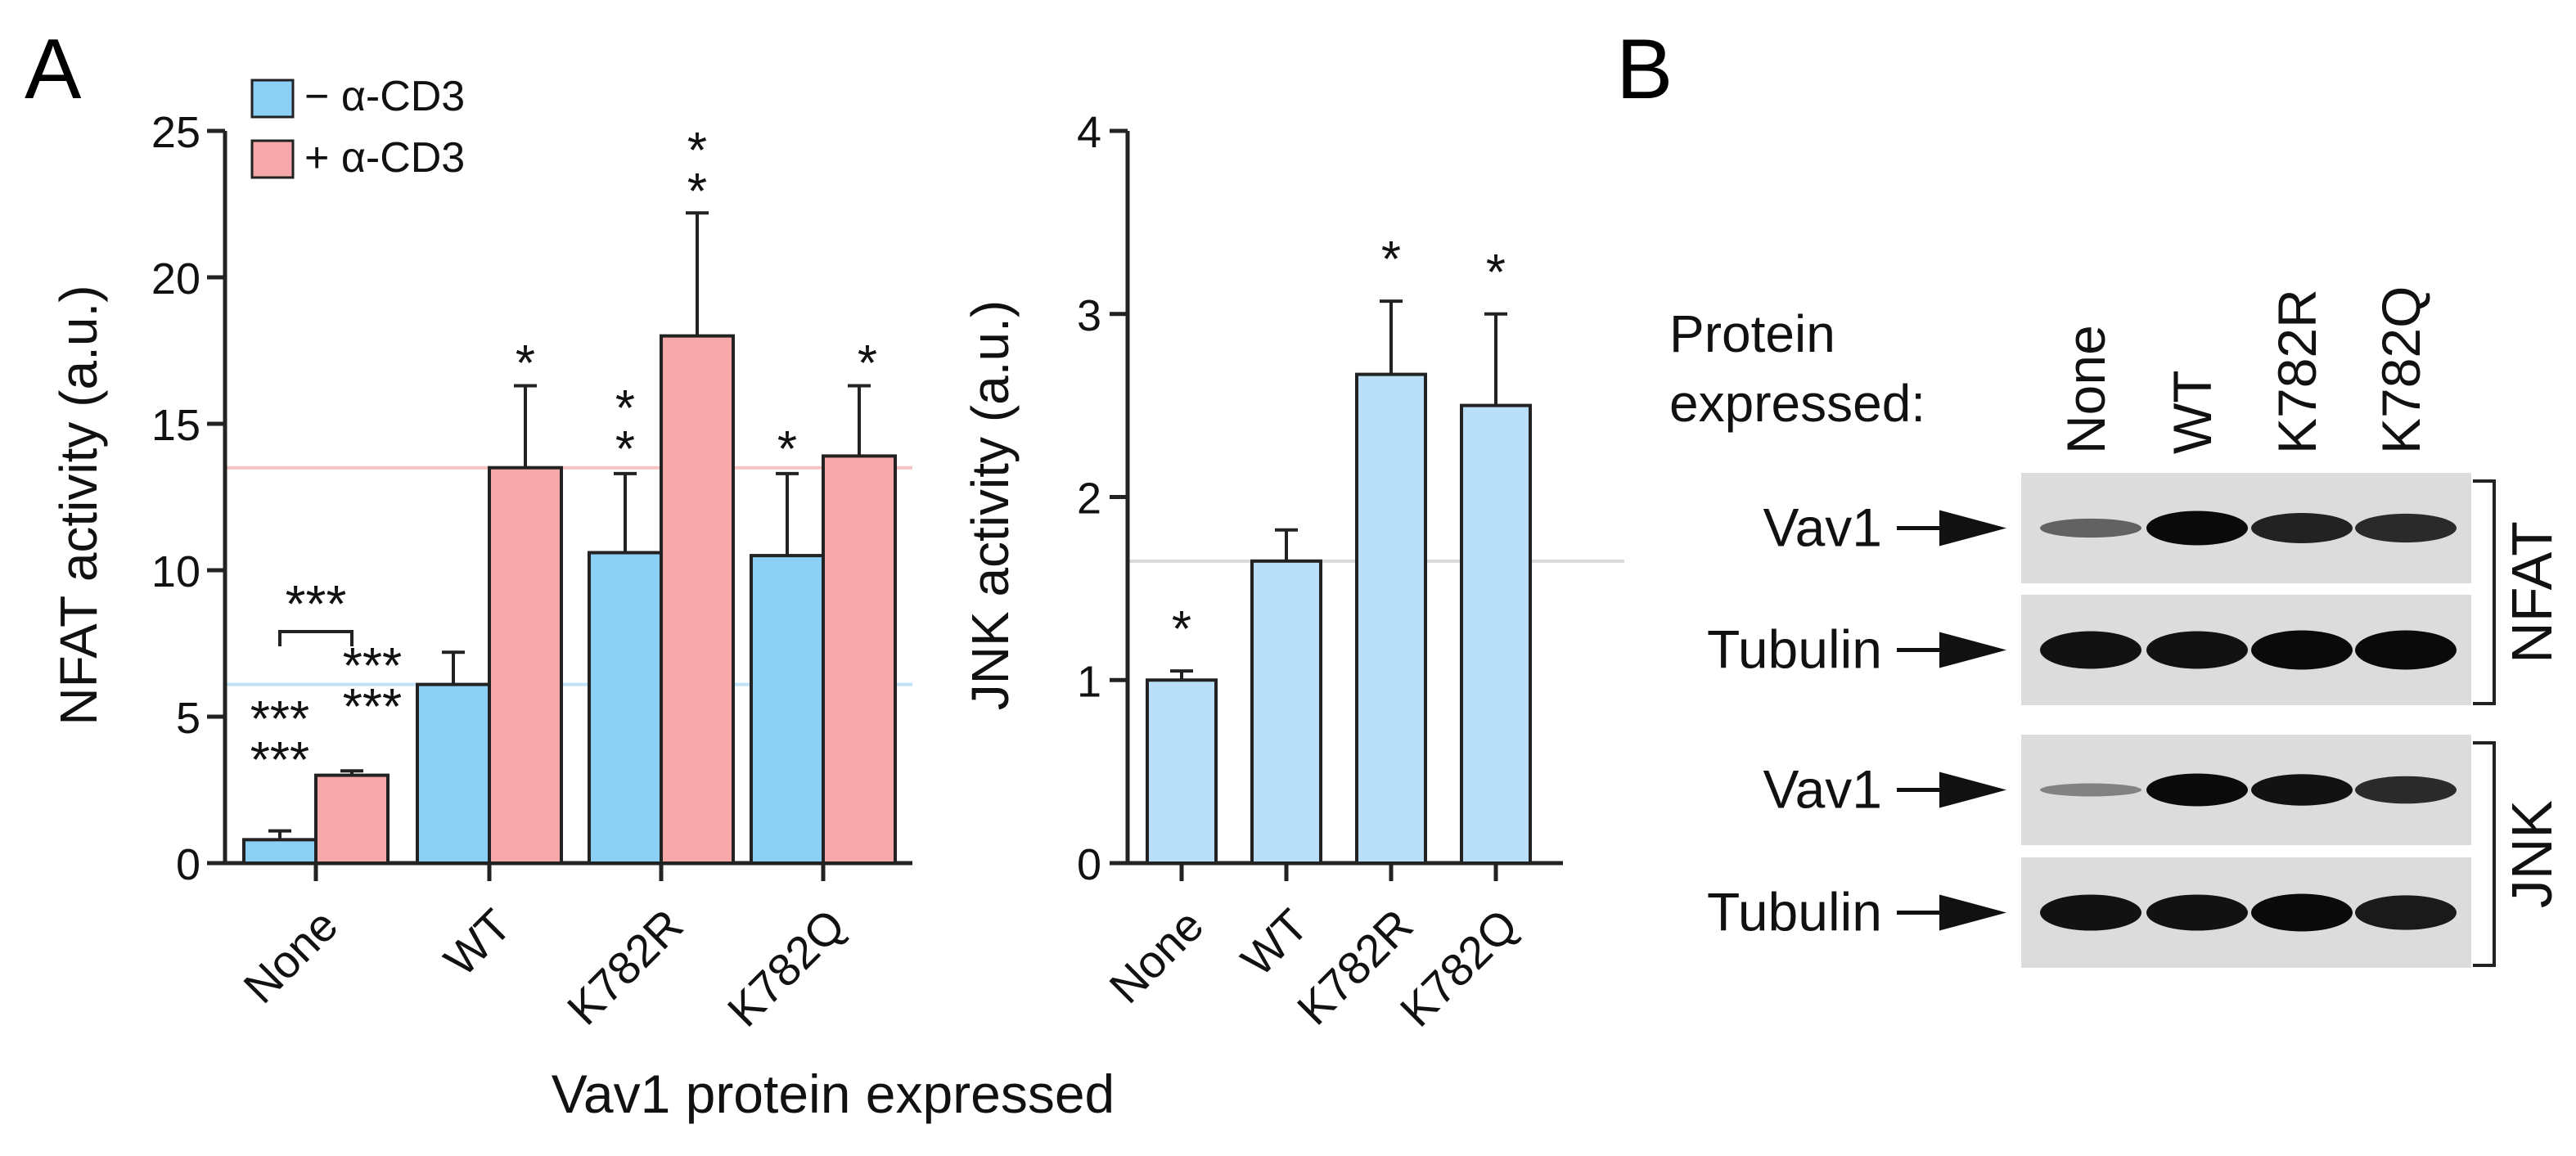 The width and height of the screenshot is (2576, 1156). What do you see at coordinates (625, 967) in the screenshot?
I see `nfat-x-tick-label: K782R` at bounding box center [625, 967].